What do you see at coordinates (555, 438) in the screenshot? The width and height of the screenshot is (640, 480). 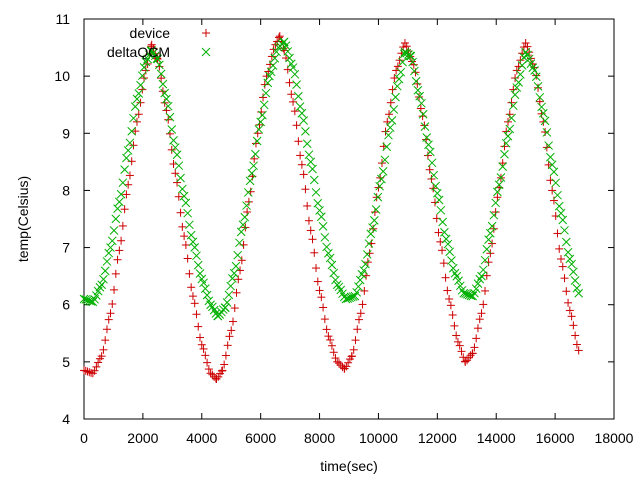 I see `x-tick-label: 16000` at bounding box center [555, 438].